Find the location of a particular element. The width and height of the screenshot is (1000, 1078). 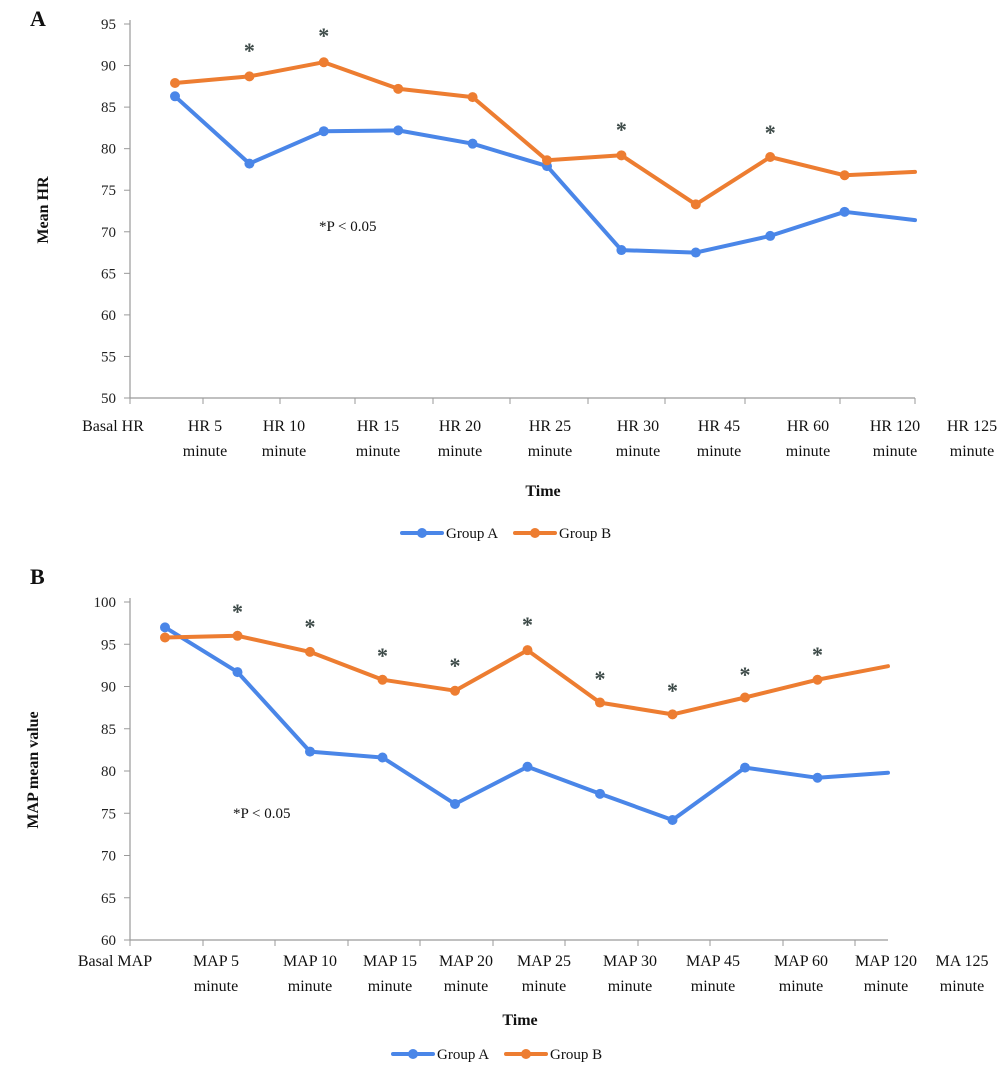

y-tick-label: 55 is located at coordinates (108, 357).